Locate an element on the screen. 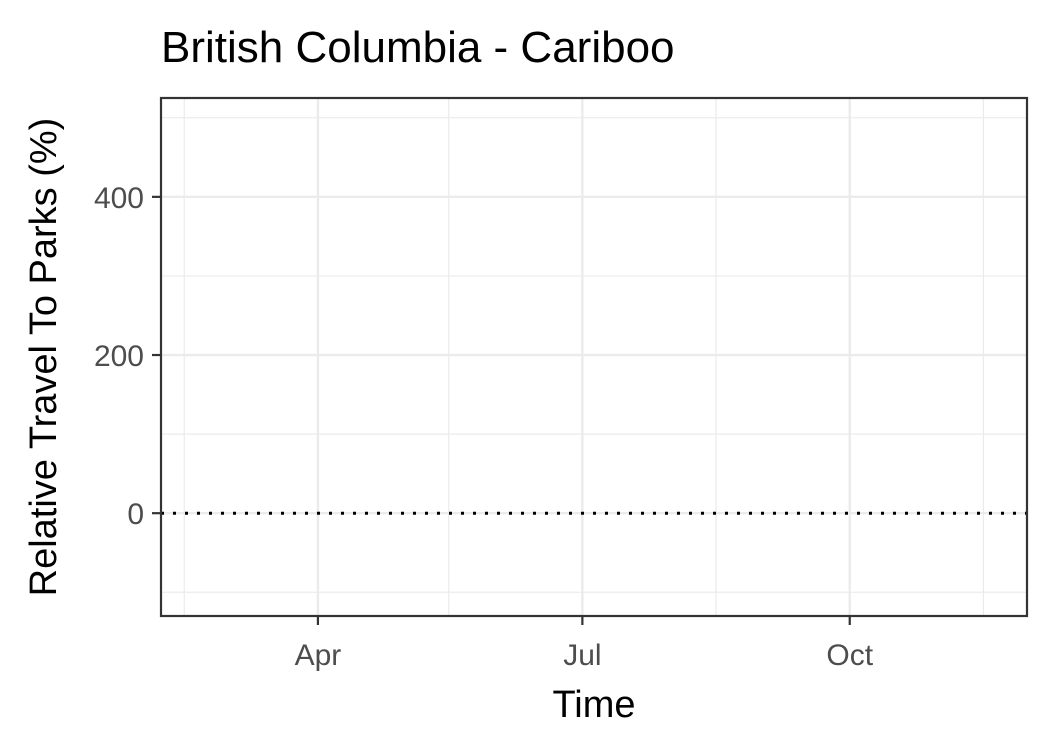 Image resolution: width=1050 pixels, height=750 pixels. x-axis: Apr Jul Oct is located at coordinates (584, 644).